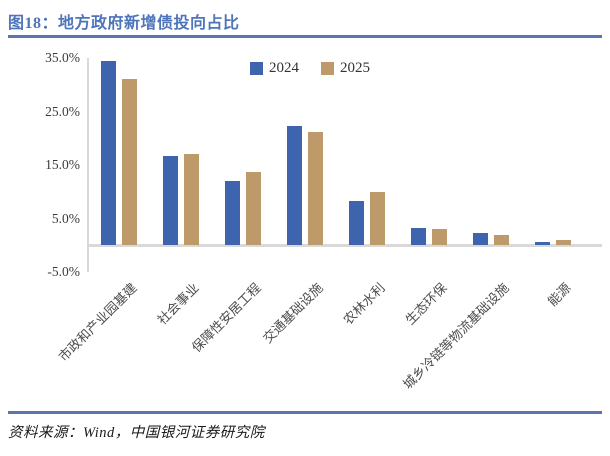  I want to click on y-axis-line, so click(88, 165).